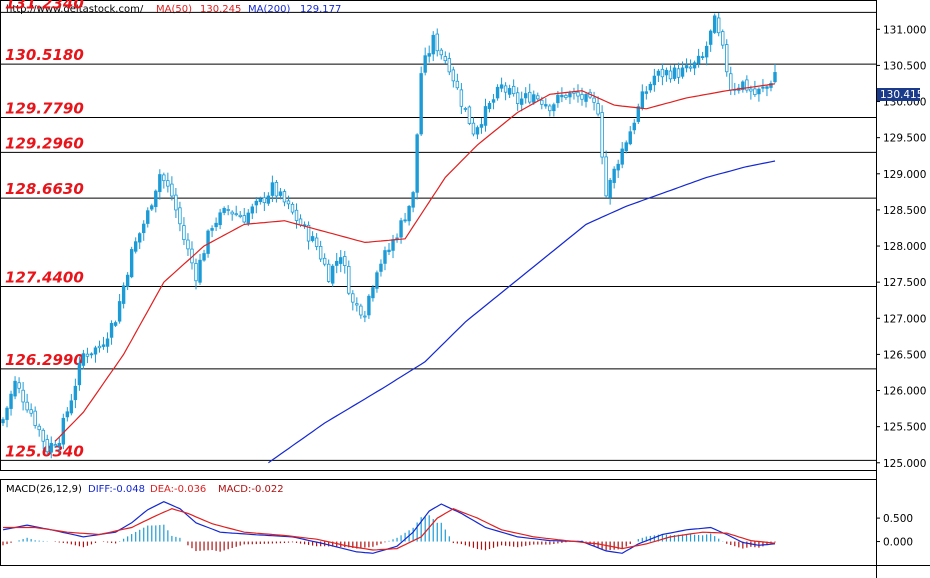 This screenshot has width=930, height=578. I want to click on current-price-box, so click(898, 94).